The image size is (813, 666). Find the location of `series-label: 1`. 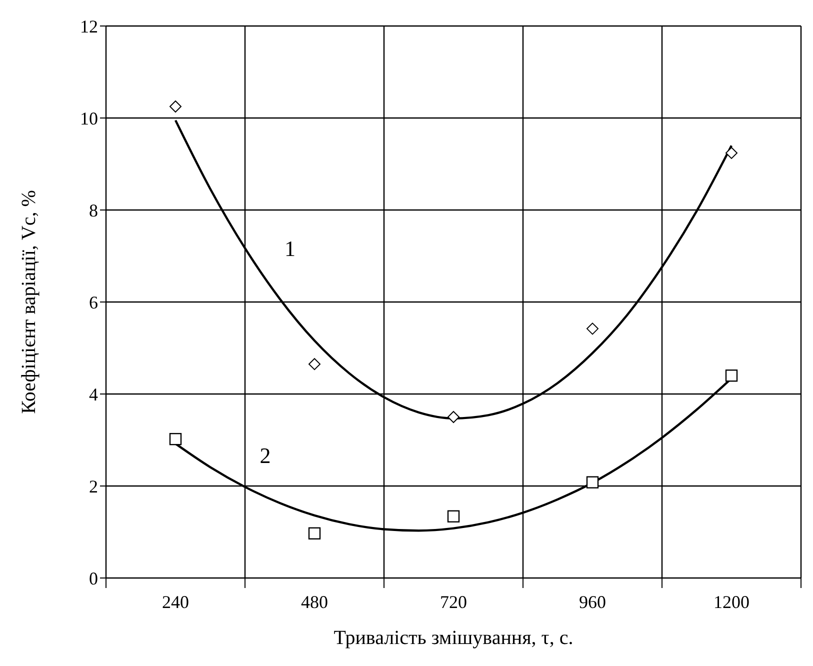

series-label: 1 is located at coordinates (290, 249).